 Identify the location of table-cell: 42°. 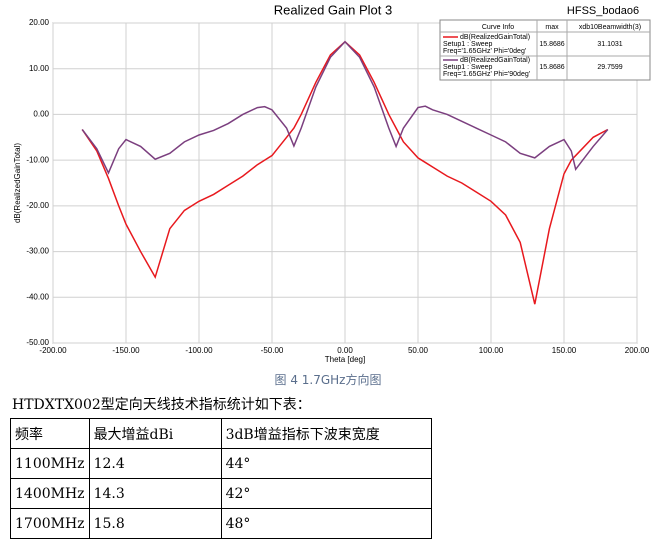
(326, 493).